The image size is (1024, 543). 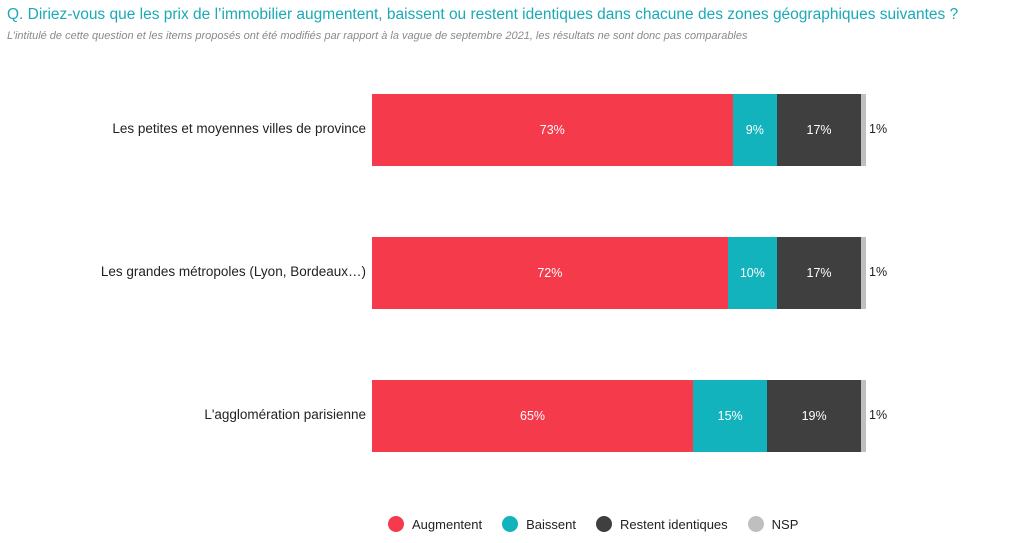 I want to click on bar-segment-augmentent: 72%, so click(x=550, y=273).